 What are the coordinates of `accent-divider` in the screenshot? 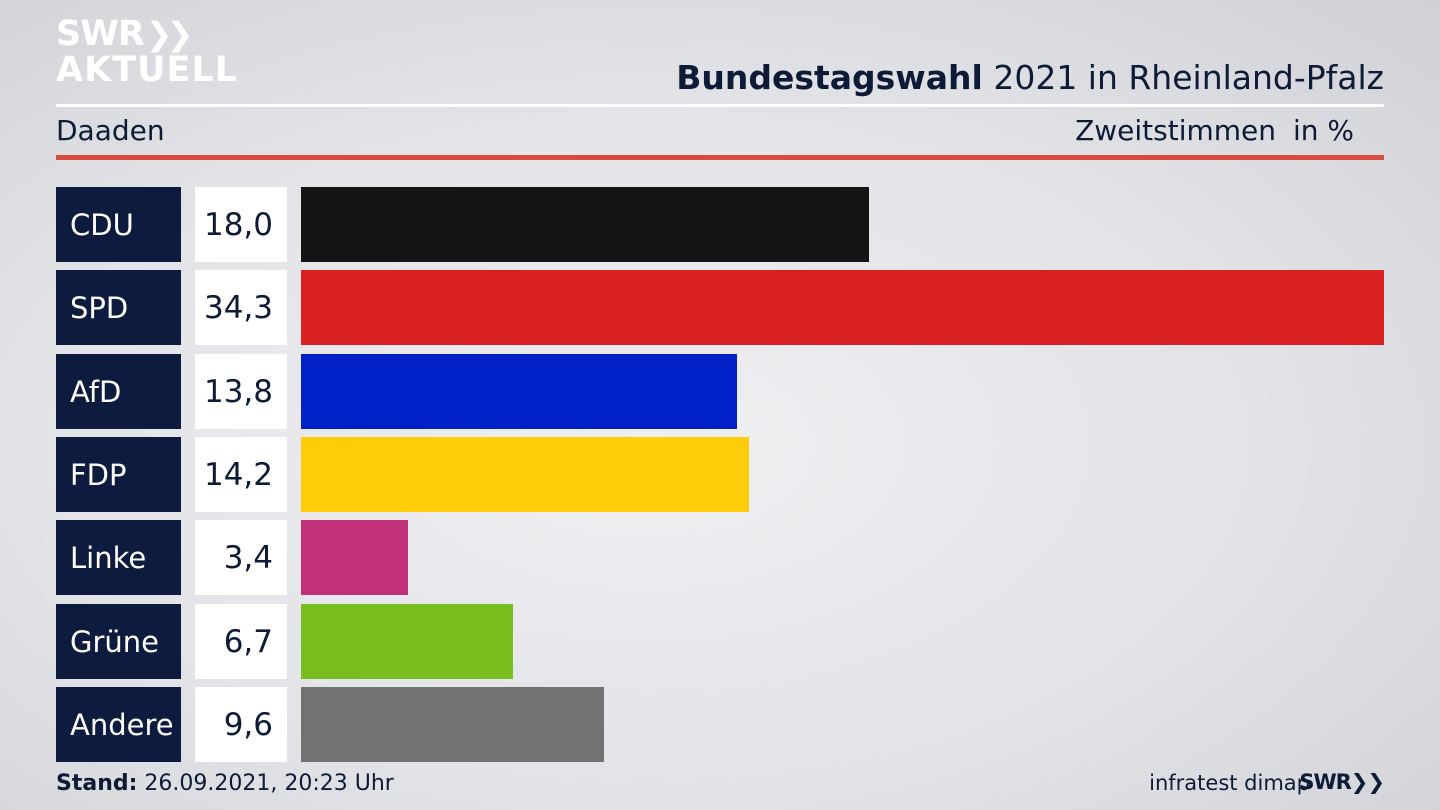 It's located at (720, 157).